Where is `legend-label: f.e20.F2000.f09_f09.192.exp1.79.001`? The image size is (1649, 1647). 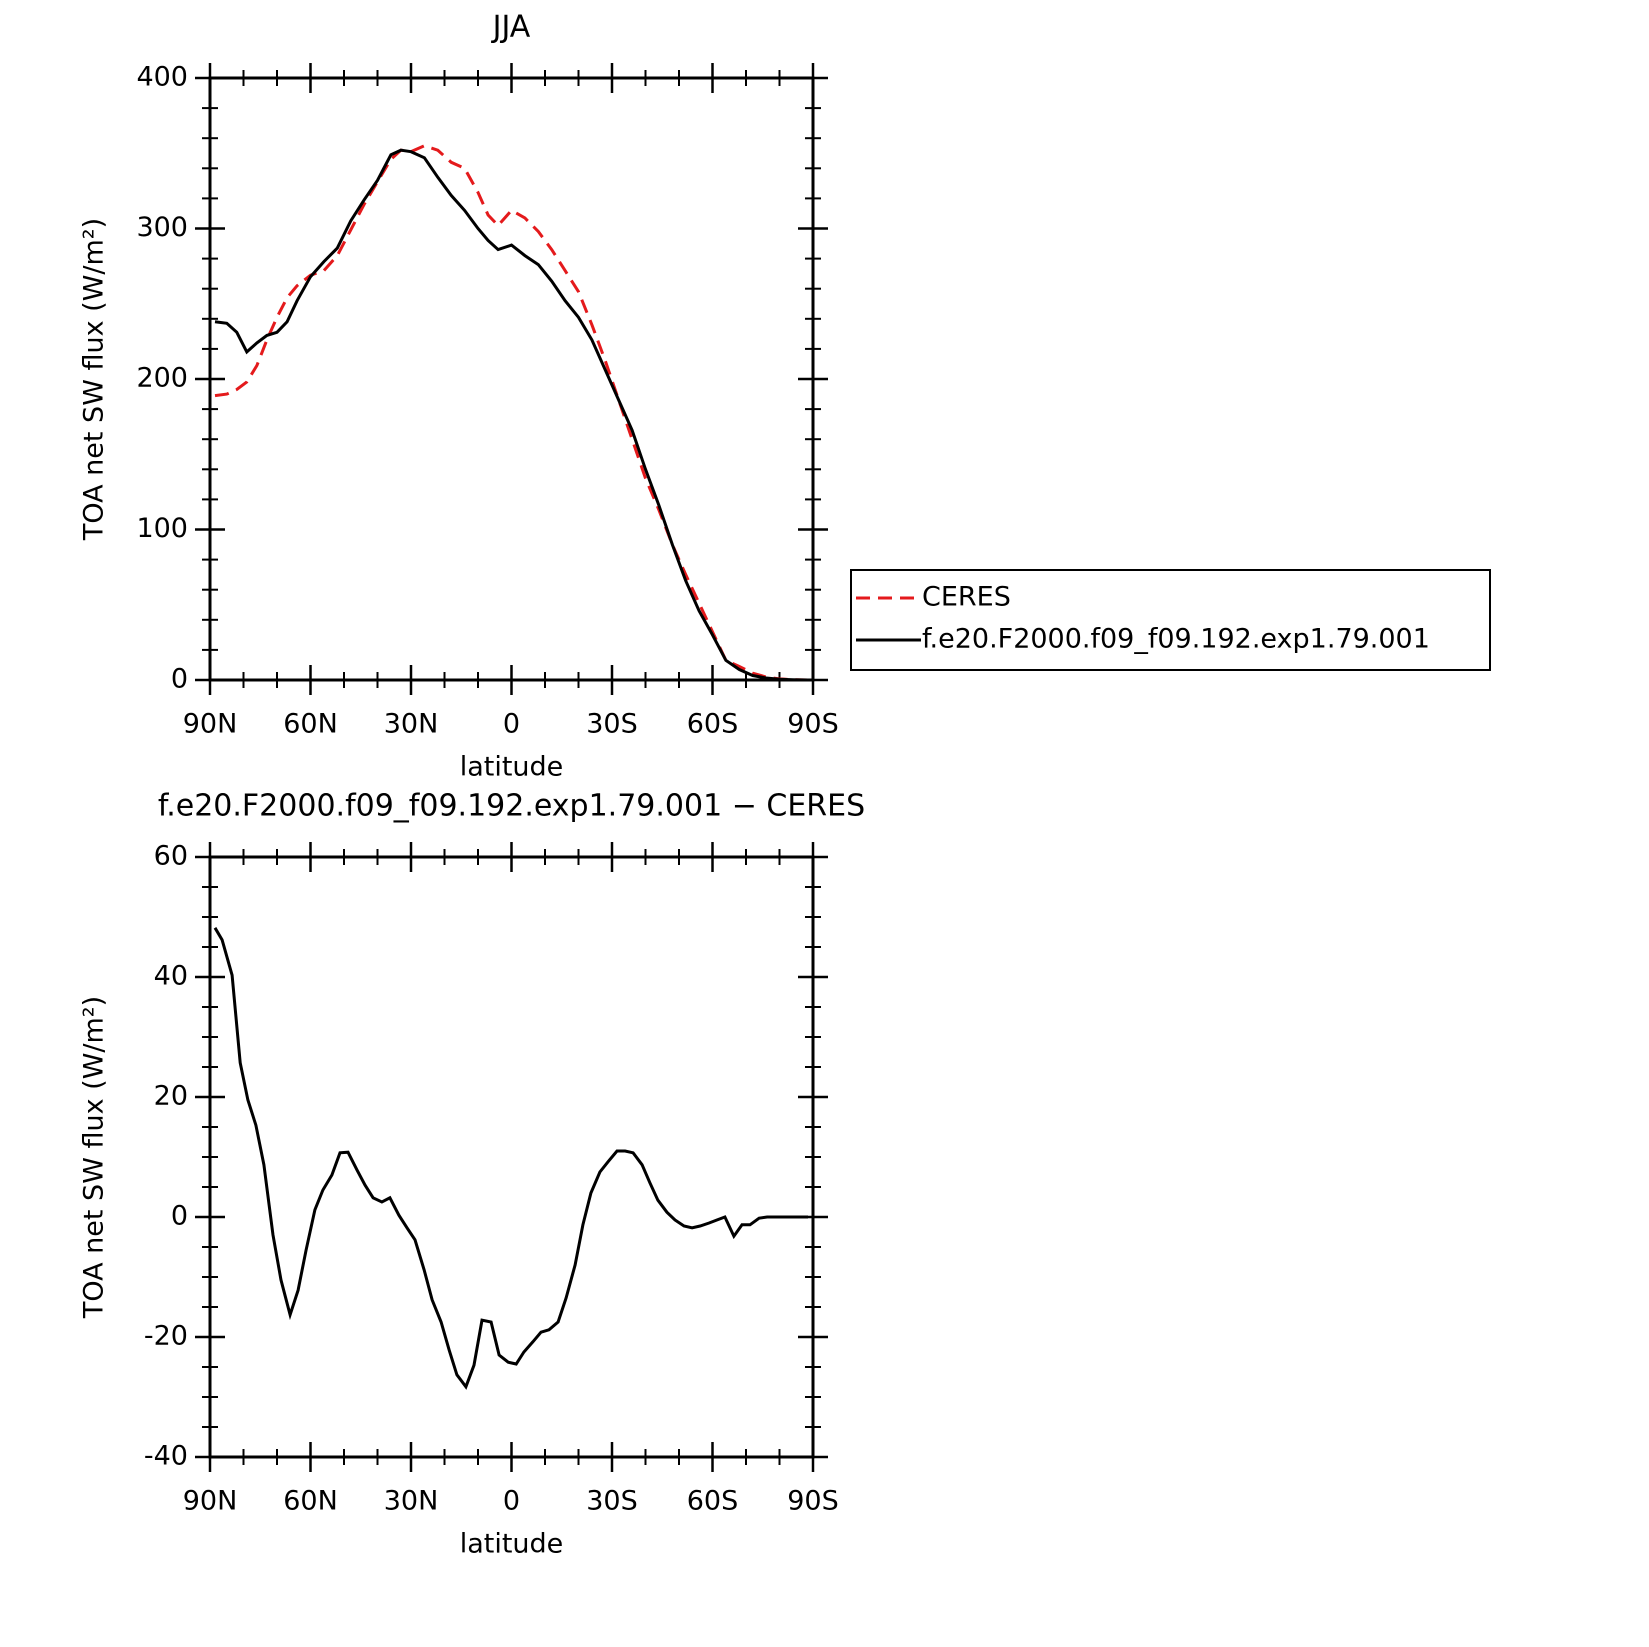
legend-label: f.e20.F2000.f09_f09.192.exp1.79.001 is located at coordinates (1176, 639).